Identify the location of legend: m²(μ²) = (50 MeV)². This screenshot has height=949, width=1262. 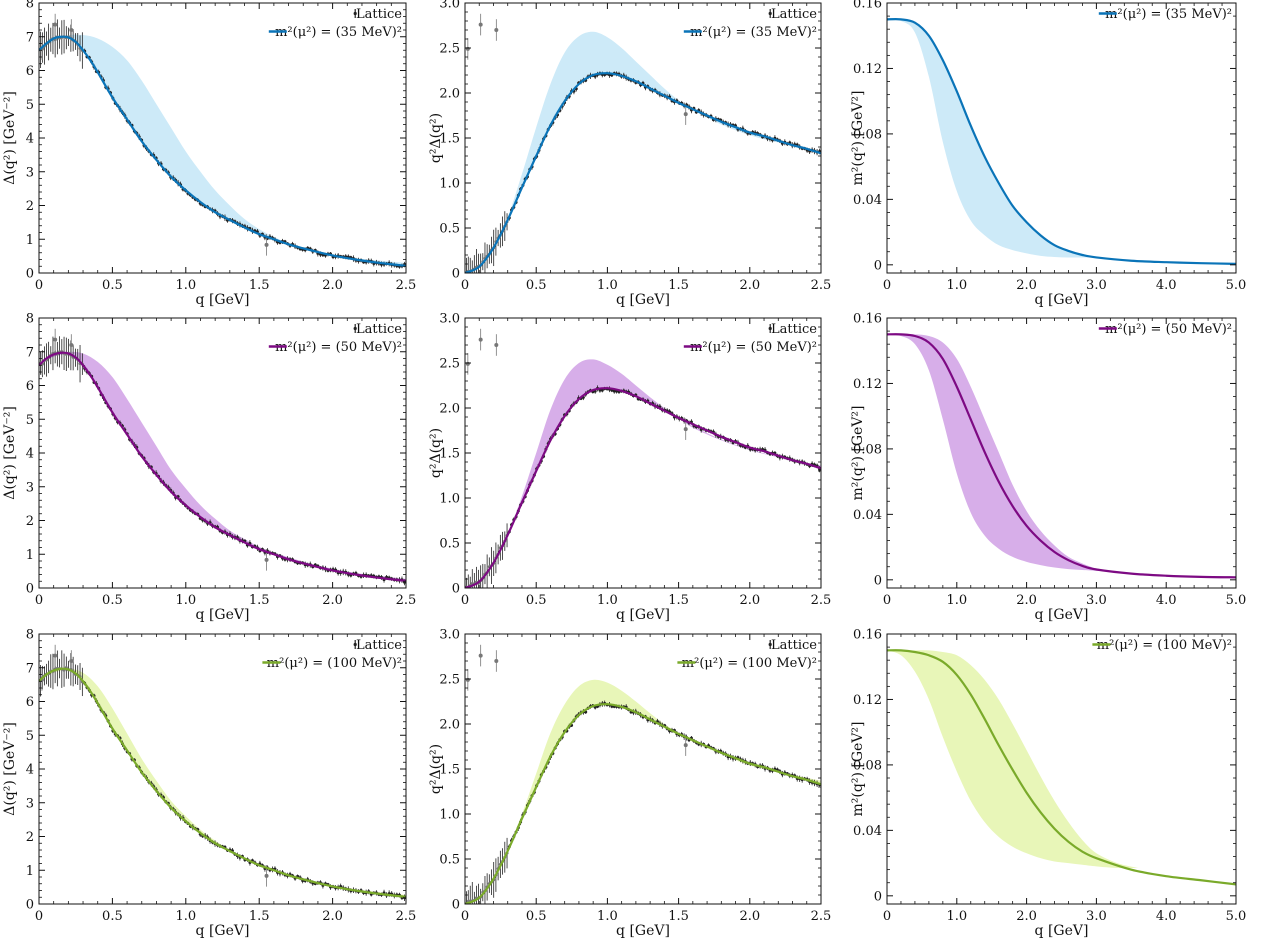
(1165, 329).